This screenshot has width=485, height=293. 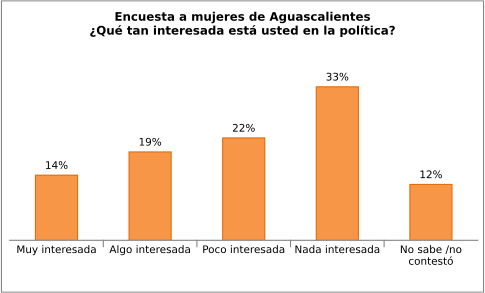 What do you see at coordinates (149, 250) in the screenshot?
I see `x-tick-label: Algo interesada` at bounding box center [149, 250].